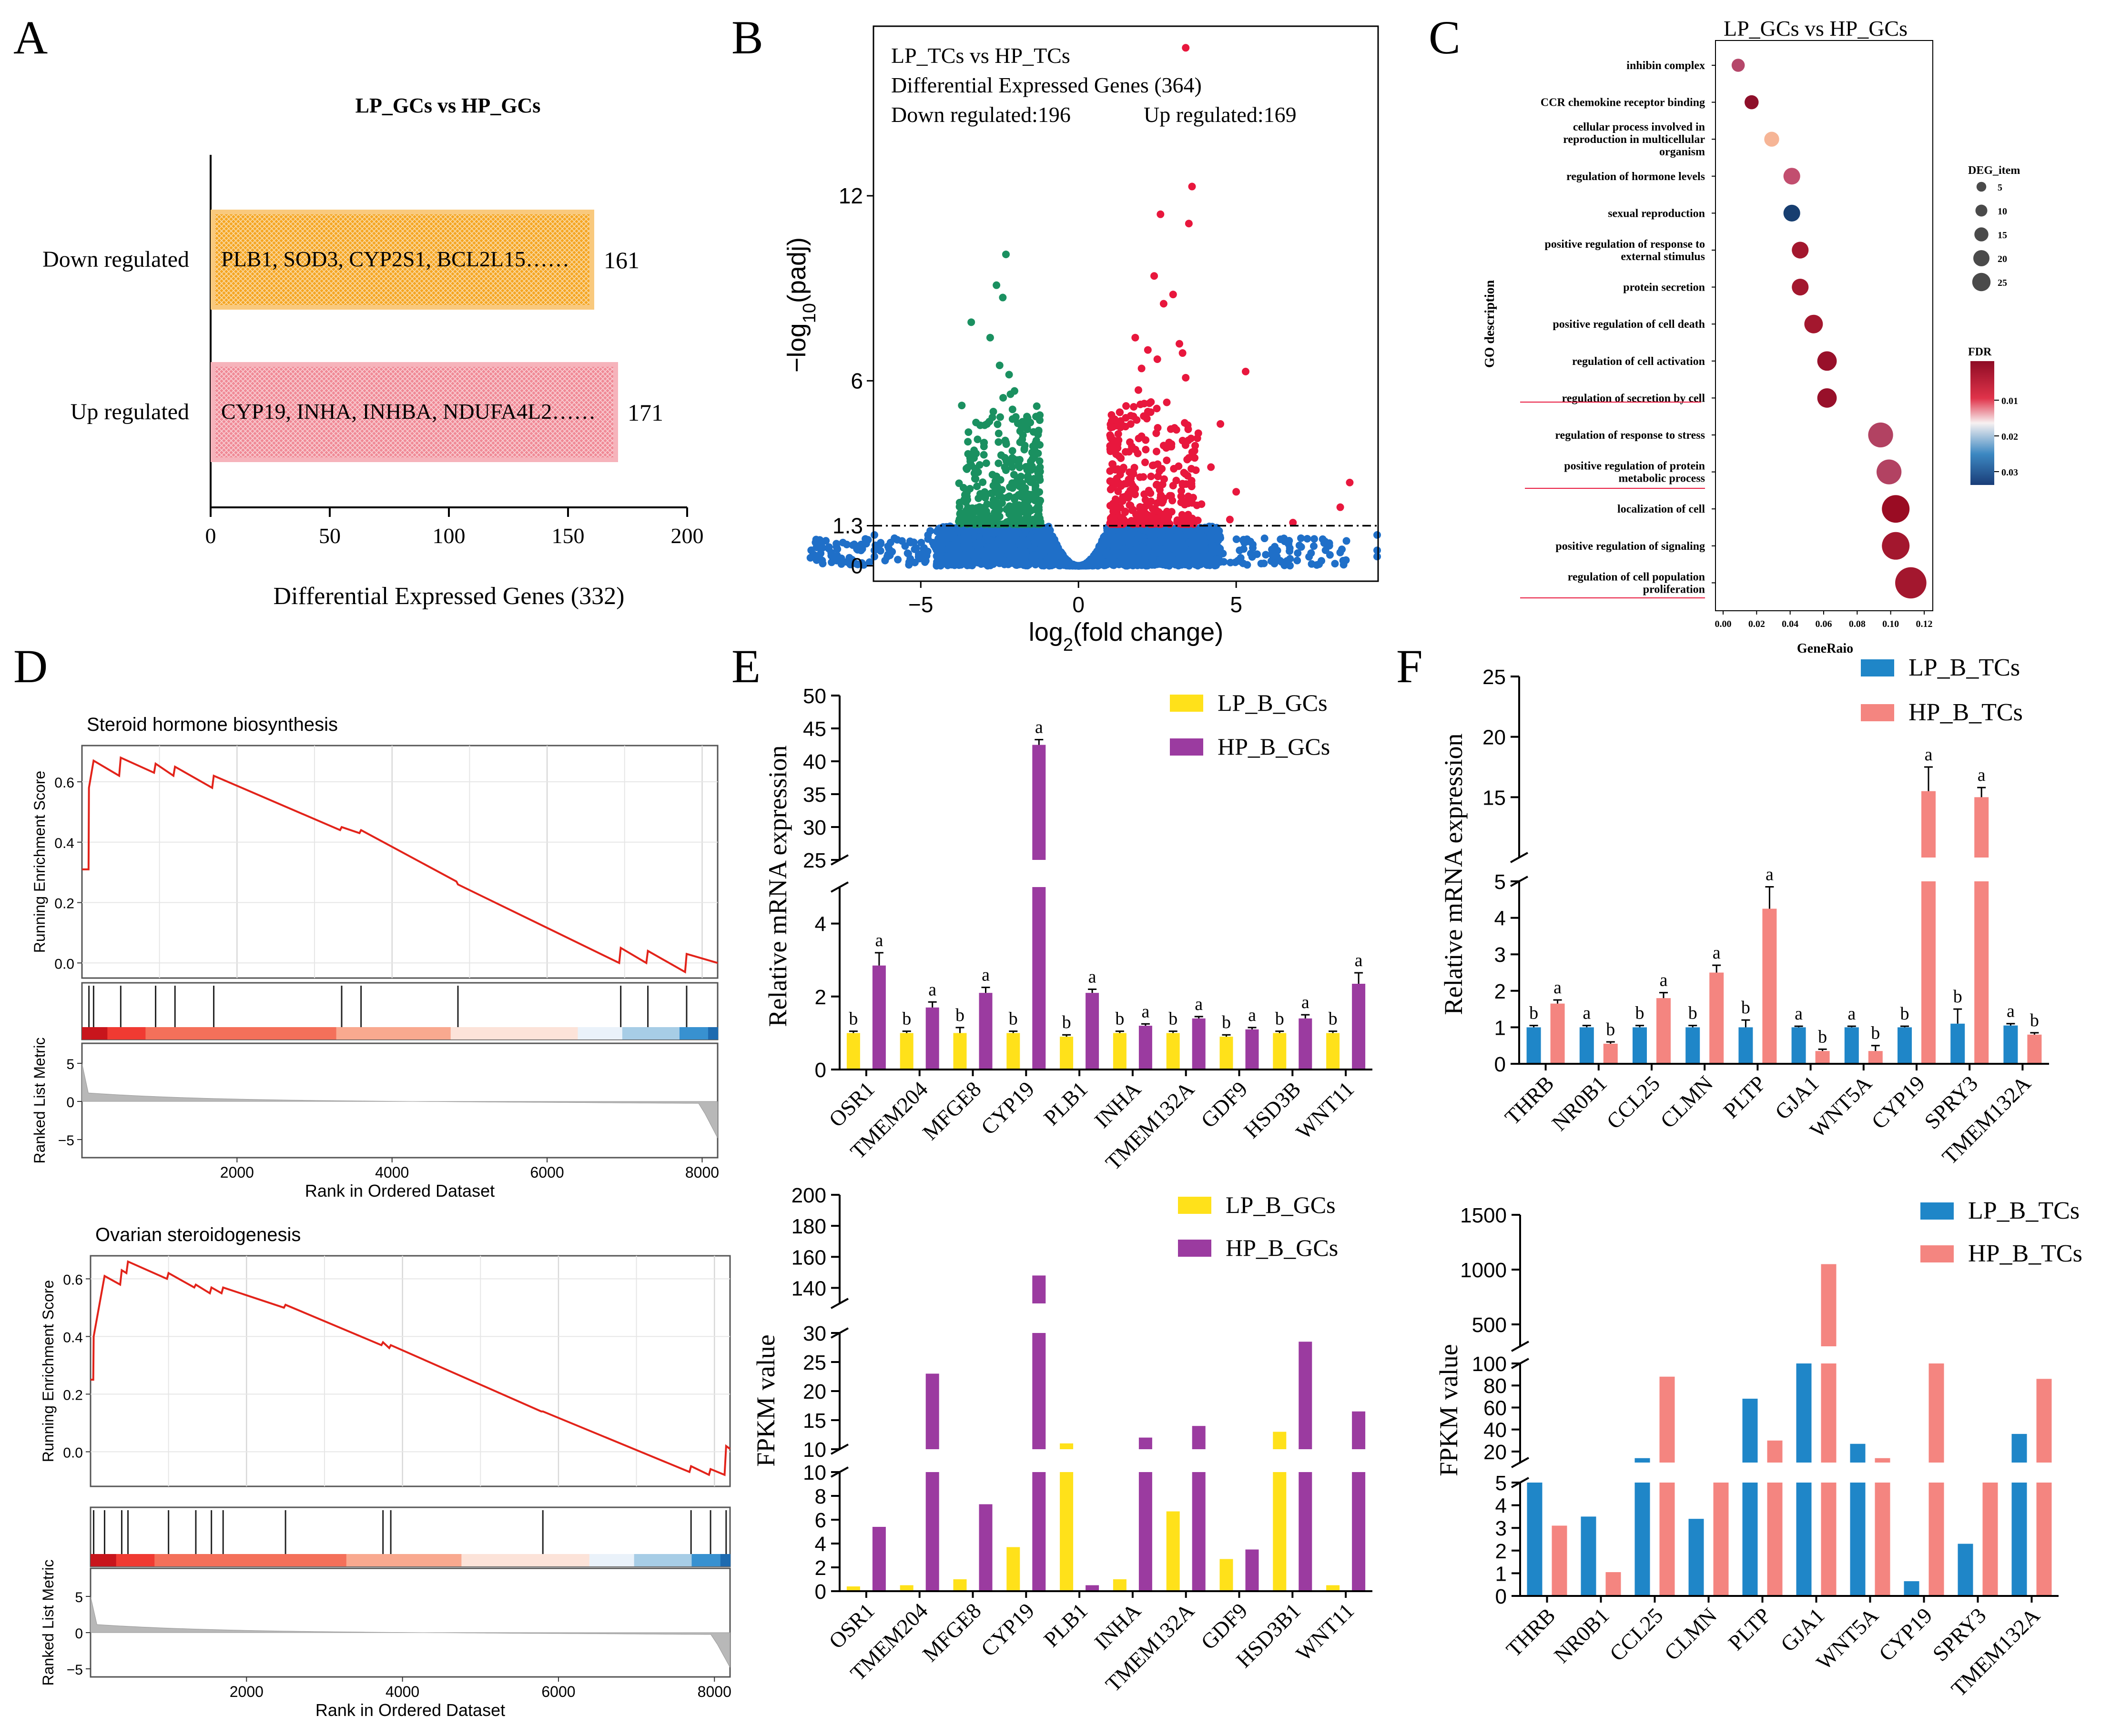 The height and width of the screenshot is (1736, 2111). What do you see at coordinates (747, 37) in the screenshot?
I see `panel-letter-b: B` at bounding box center [747, 37].